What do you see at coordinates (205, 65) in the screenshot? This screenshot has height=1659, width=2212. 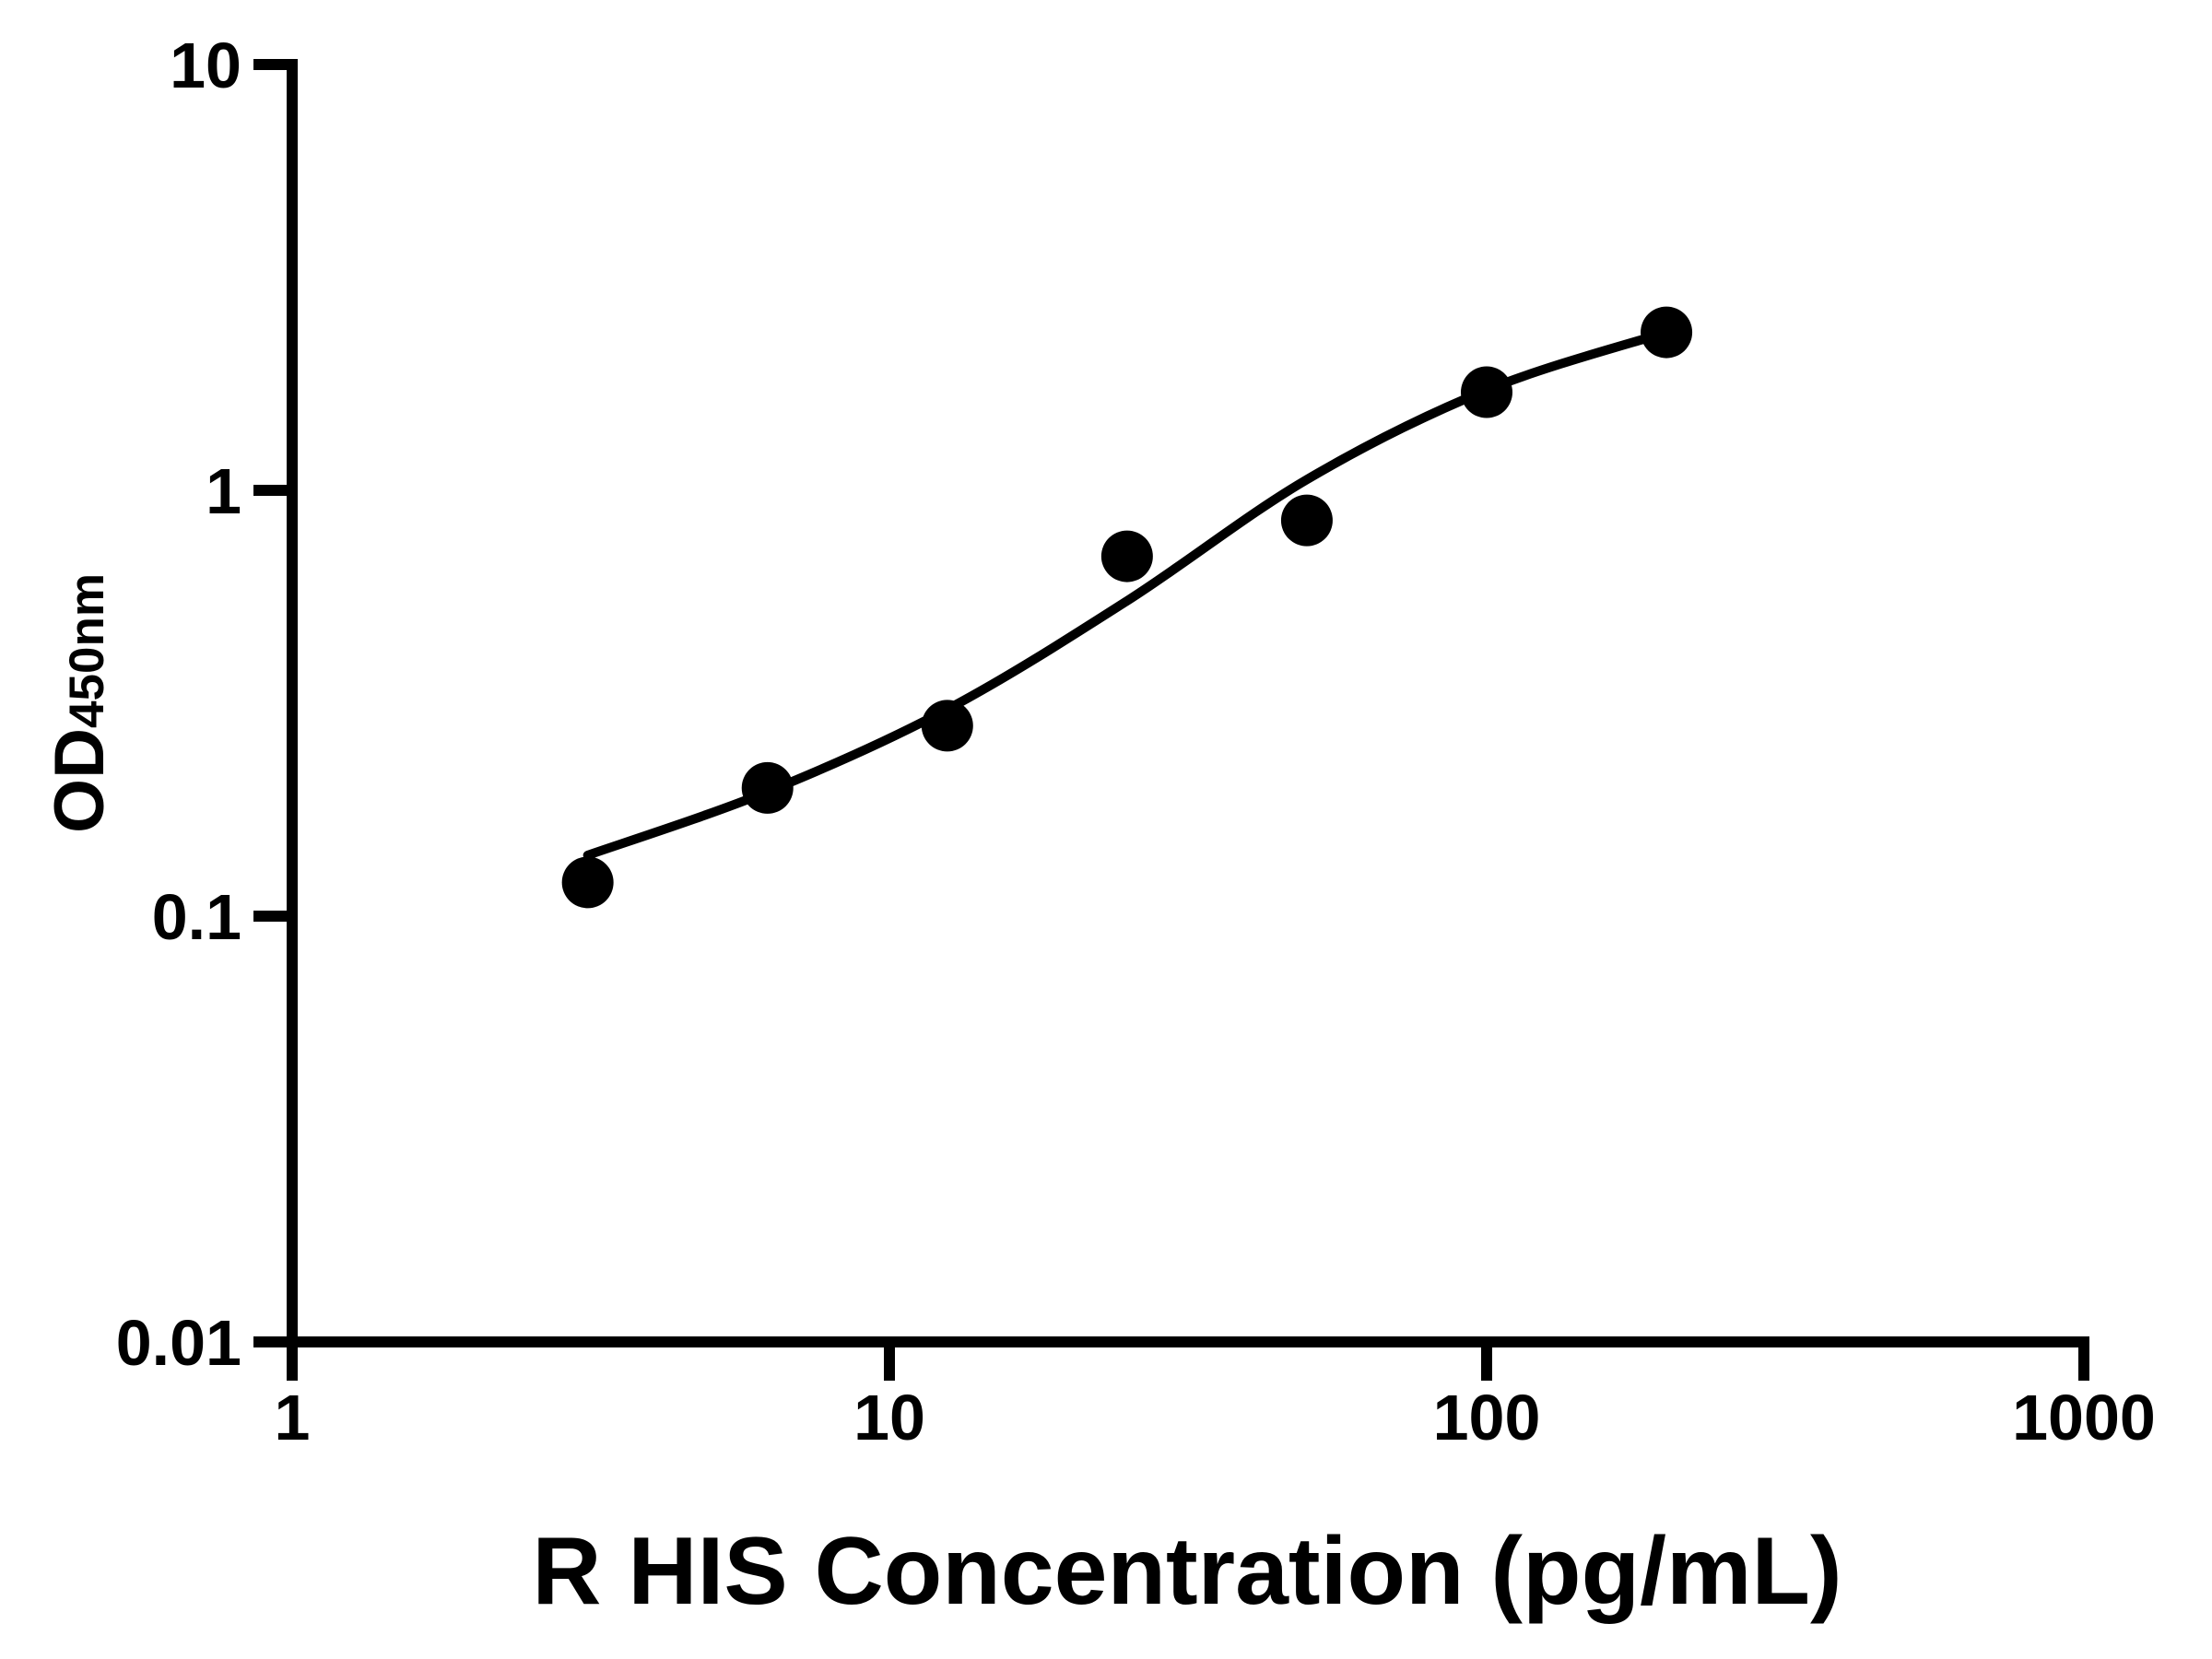 I see `y-tick-label: 10` at bounding box center [205, 65].